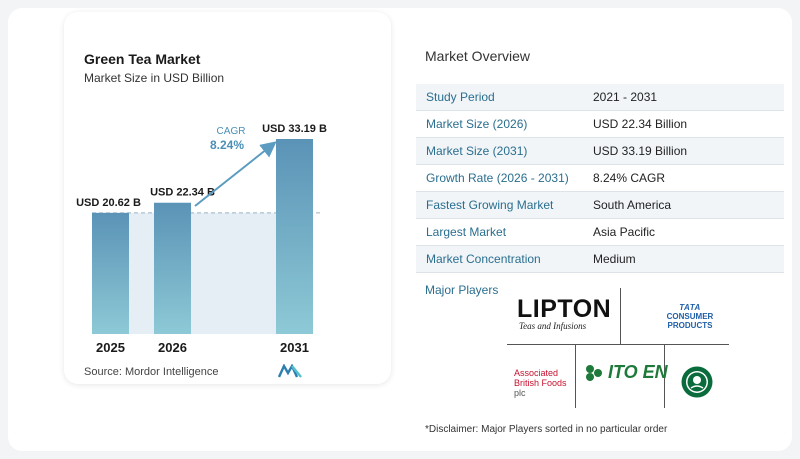 Image resolution: width=800 pixels, height=459 pixels. I want to click on overview-row: Growth Rate (2026 - 2031) 8.24% CAGR, so click(600, 178).